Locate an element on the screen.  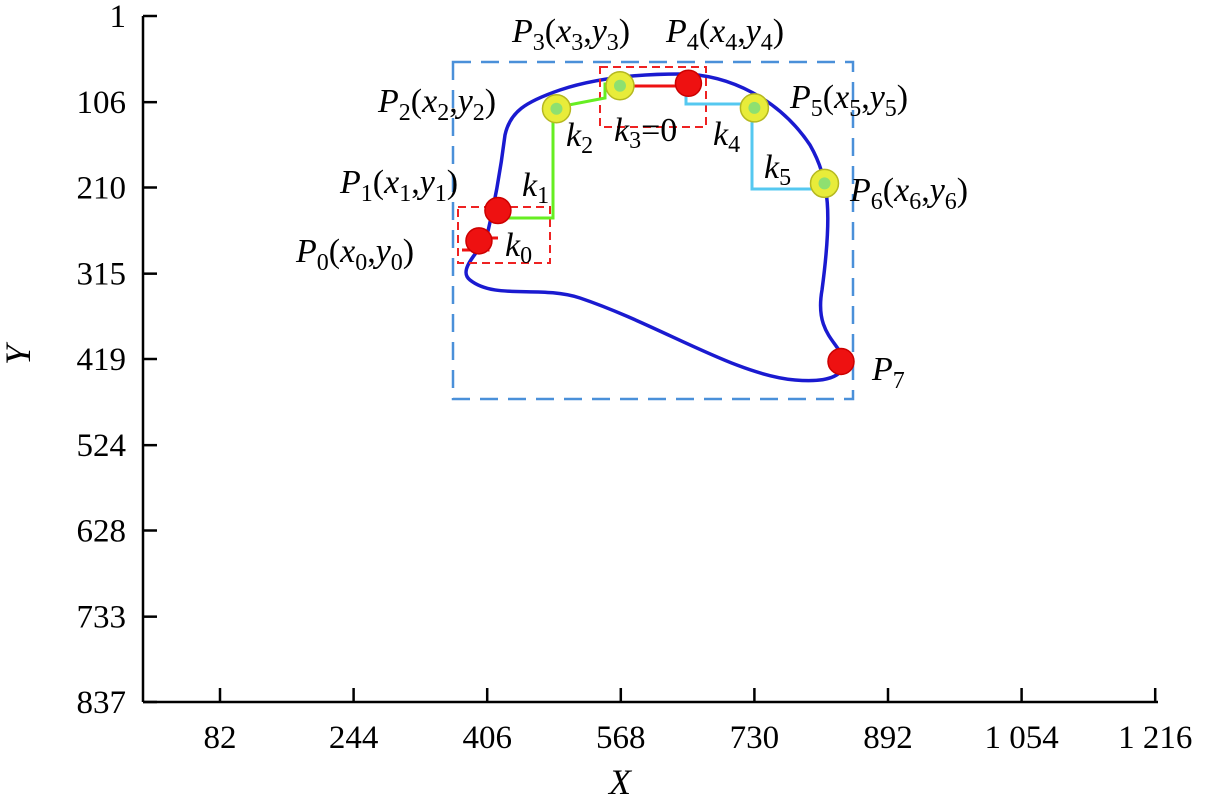
feature-point-p4 is located at coordinates (688, 83).